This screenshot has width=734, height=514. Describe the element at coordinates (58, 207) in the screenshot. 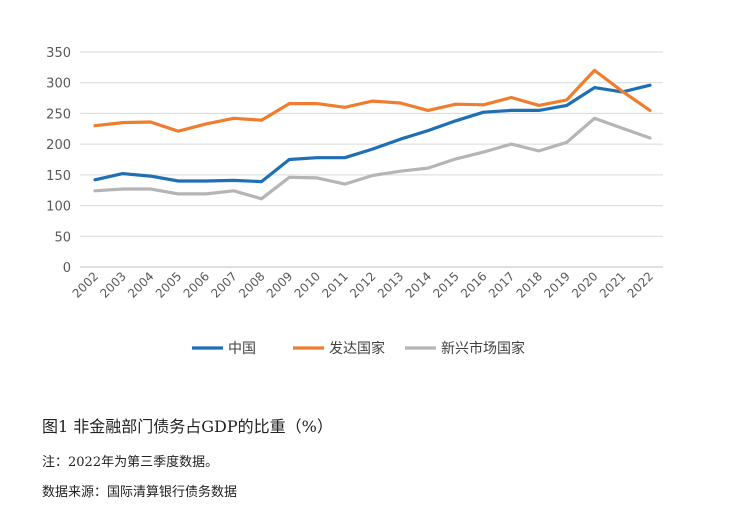

I see `y-tick-label: 100` at that location.